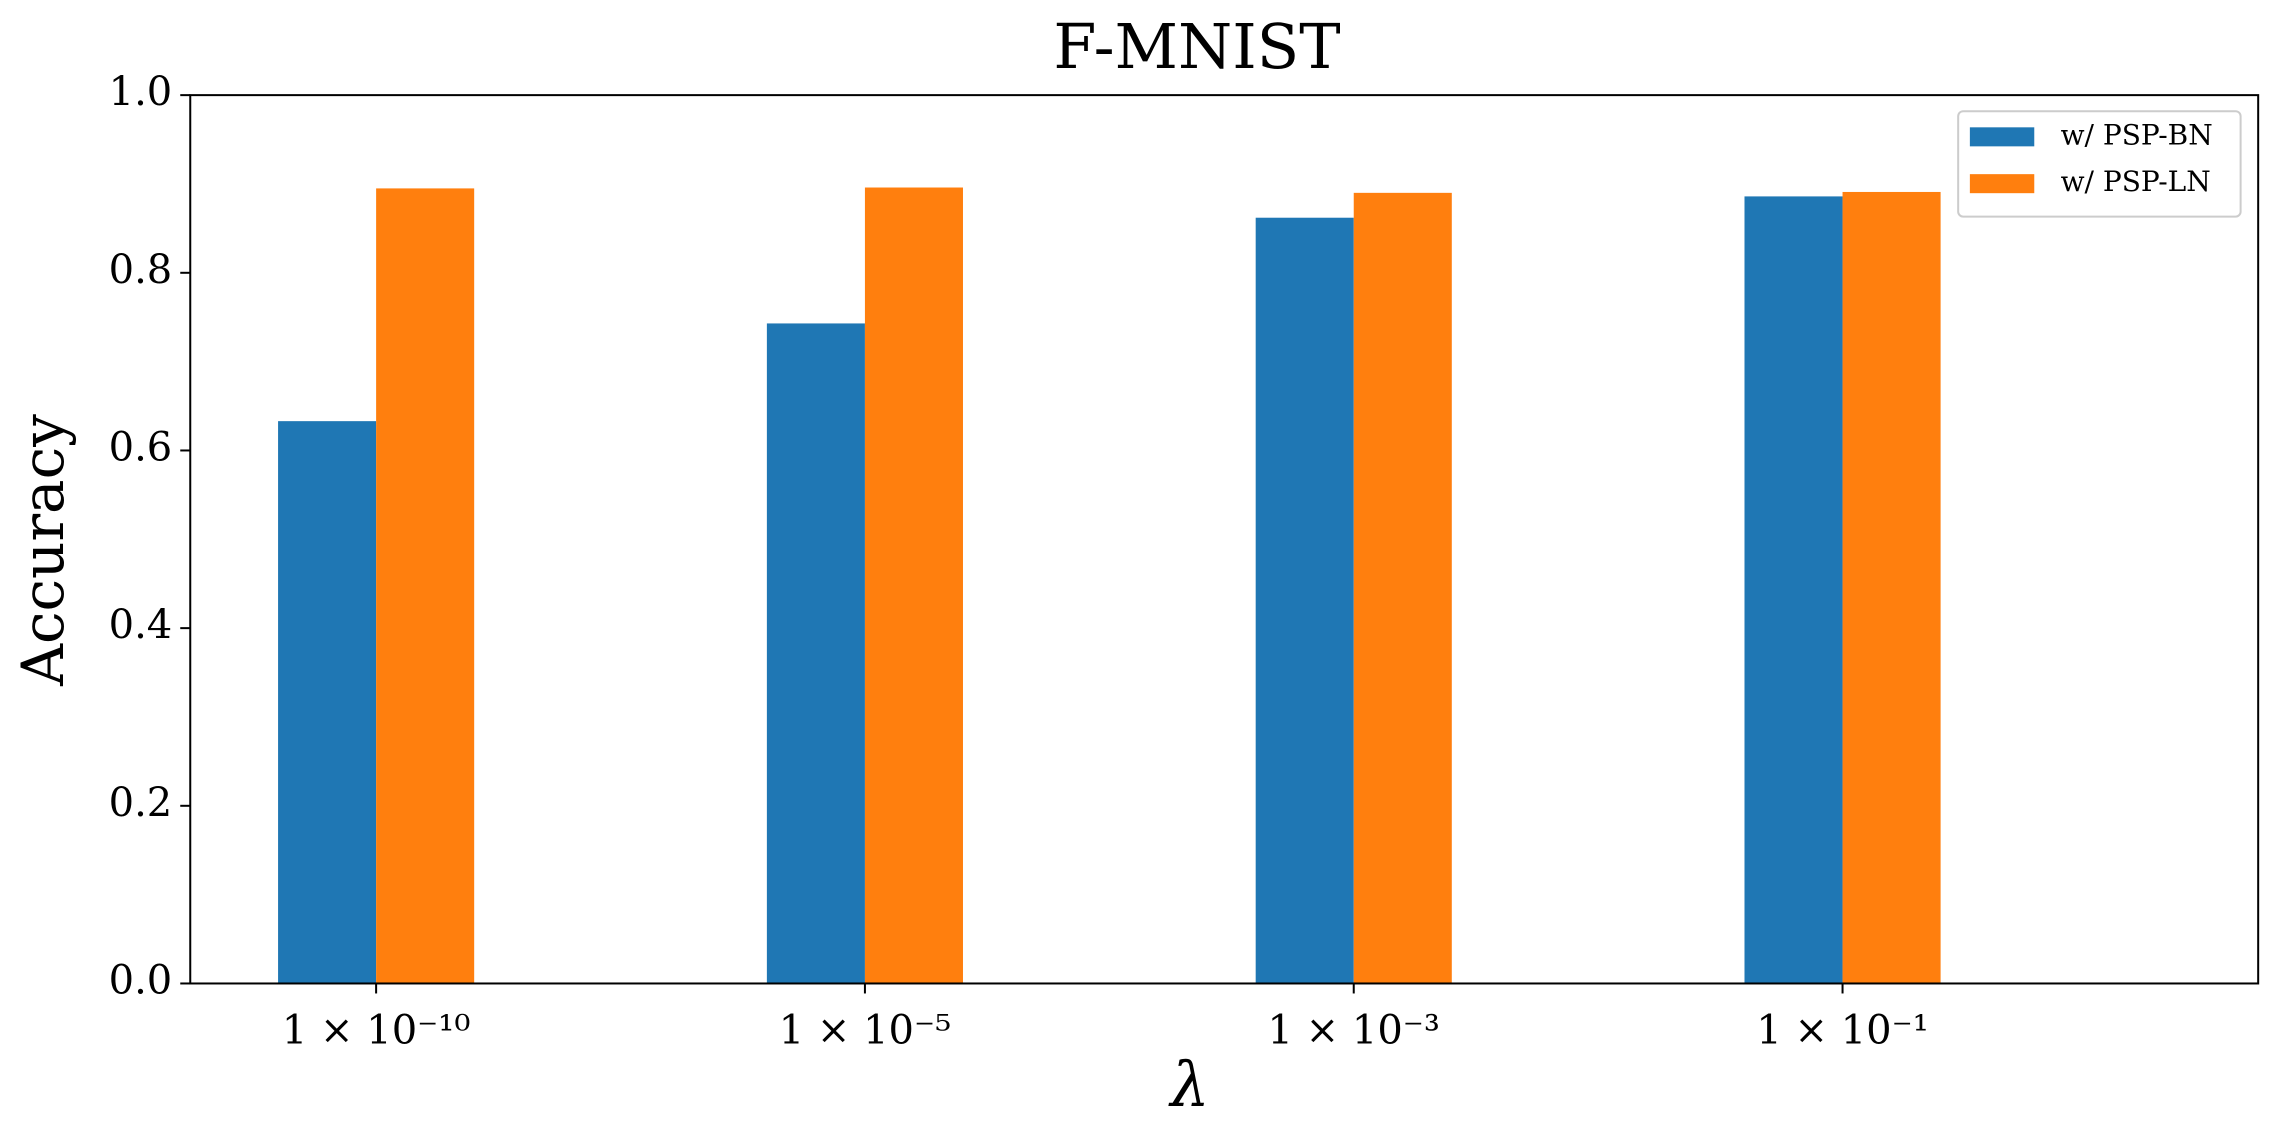  What do you see at coordinates (1196, 46) in the screenshot?
I see `chart-title: F-MNIST` at bounding box center [1196, 46].